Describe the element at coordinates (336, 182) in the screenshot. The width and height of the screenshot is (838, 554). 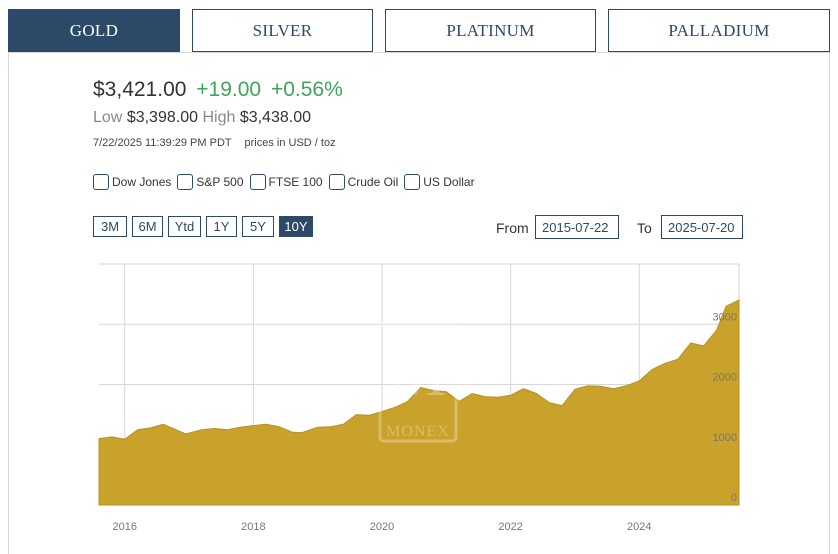
I see `compare-crude-oil-checkbox` at that location.